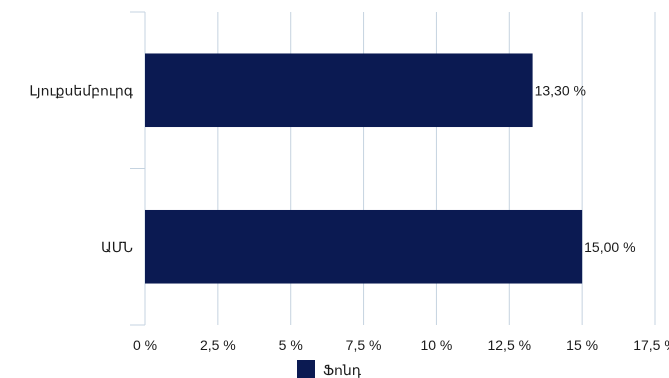 This screenshot has height=378, width=669. I want to click on data-label: 15,00 %, so click(609, 247).